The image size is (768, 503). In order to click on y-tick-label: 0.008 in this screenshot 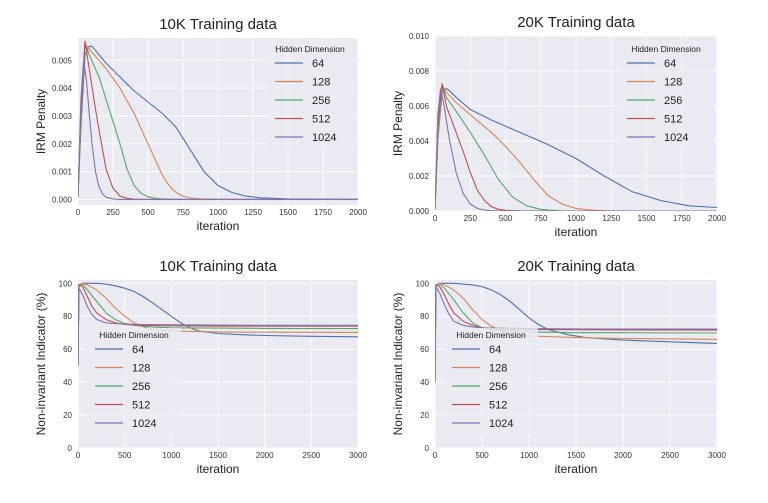, I will do `click(419, 71)`.